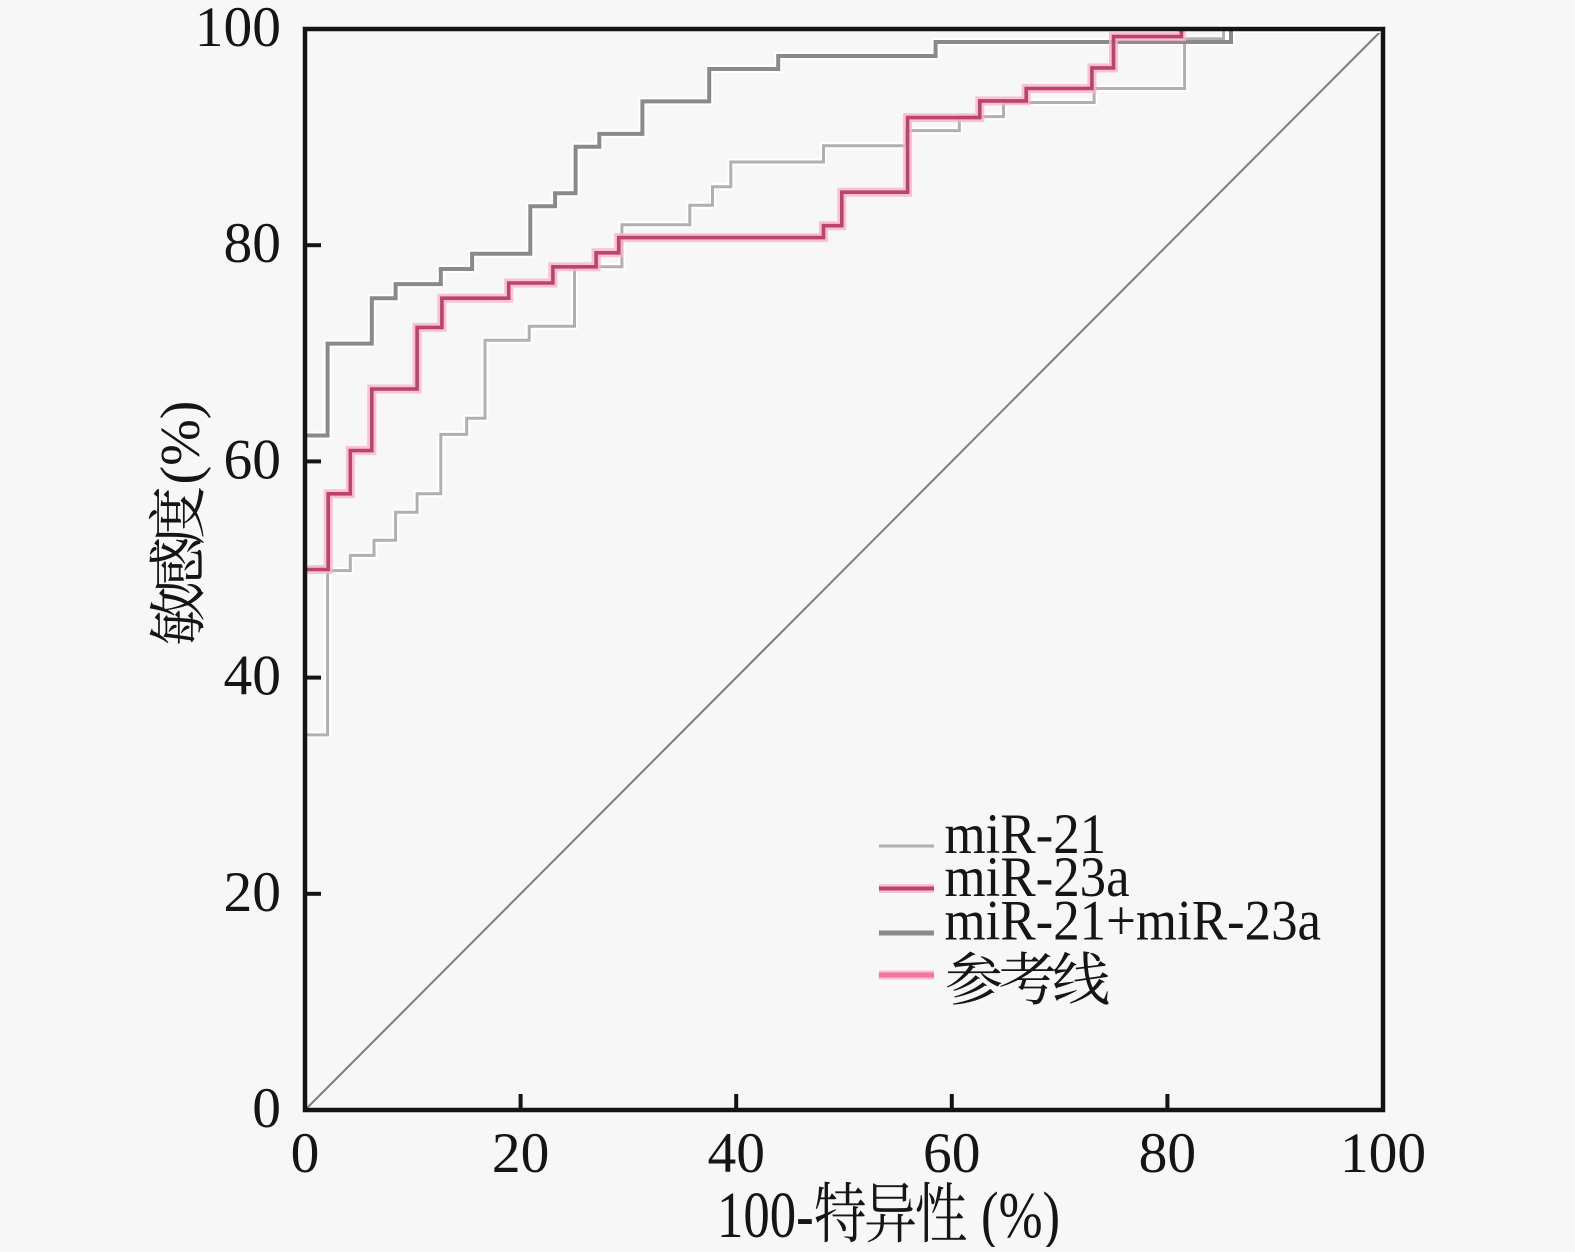 The height and width of the screenshot is (1252, 1575). What do you see at coordinates (1133, 920) in the screenshot?
I see `svg-text: miR-21+miR-23a` at bounding box center [1133, 920].